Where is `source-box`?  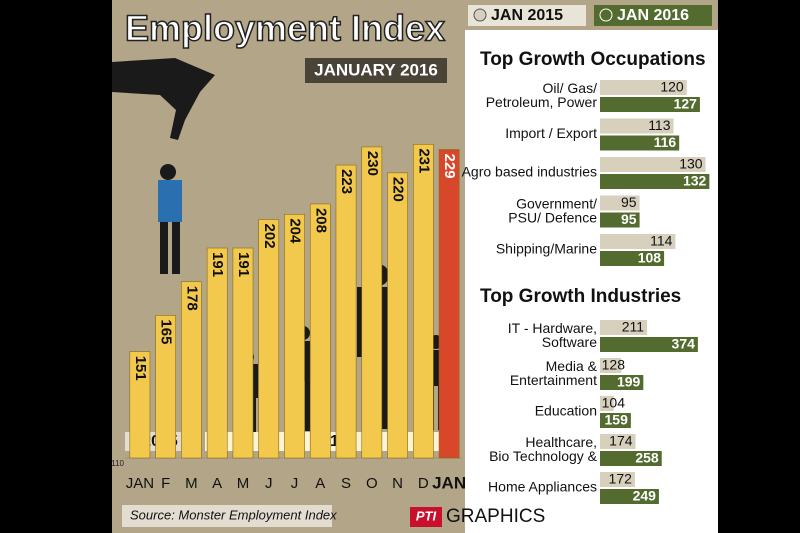 source-box is located at coordinates (227, 516).